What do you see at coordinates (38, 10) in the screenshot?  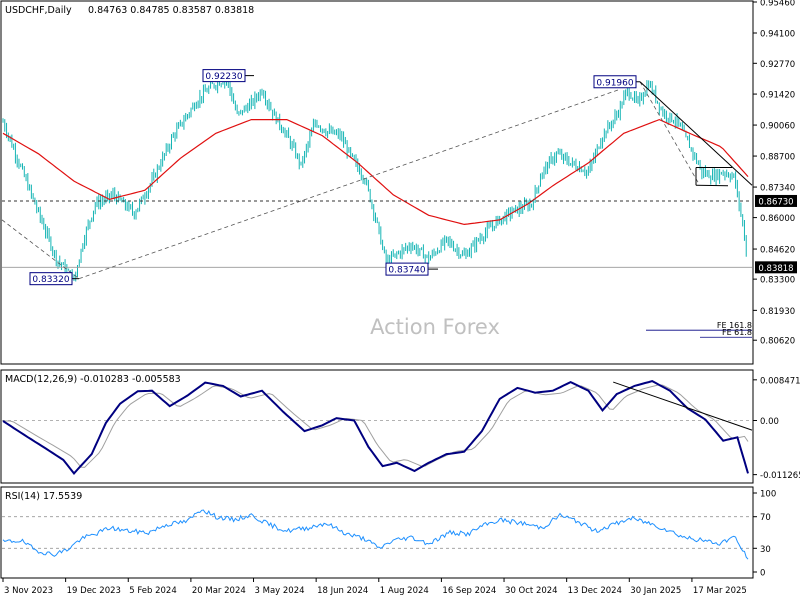 I see `price-title: USDCHF,Daily` at bounding box center [38, 10].